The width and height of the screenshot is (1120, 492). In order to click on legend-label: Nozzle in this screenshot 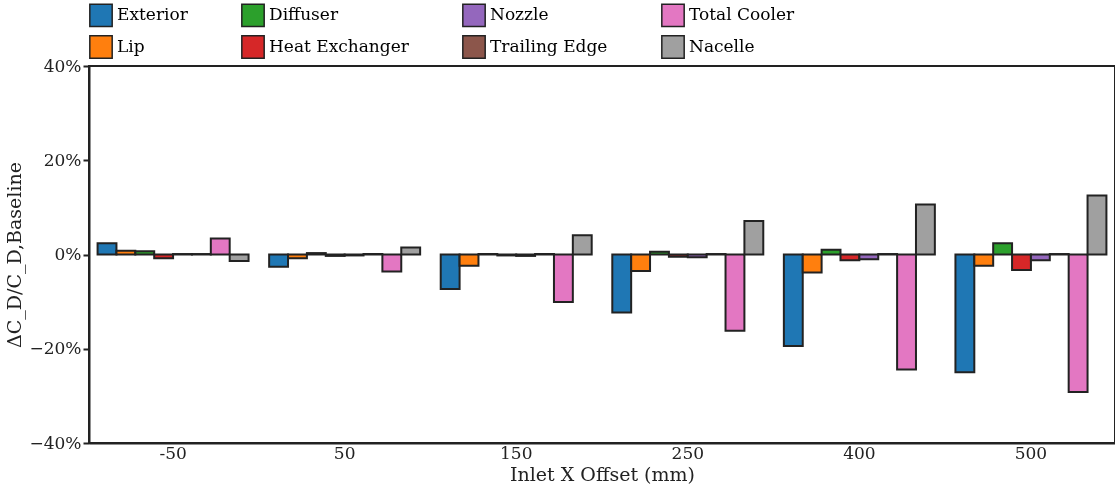, I will do `click(519, 14)`.